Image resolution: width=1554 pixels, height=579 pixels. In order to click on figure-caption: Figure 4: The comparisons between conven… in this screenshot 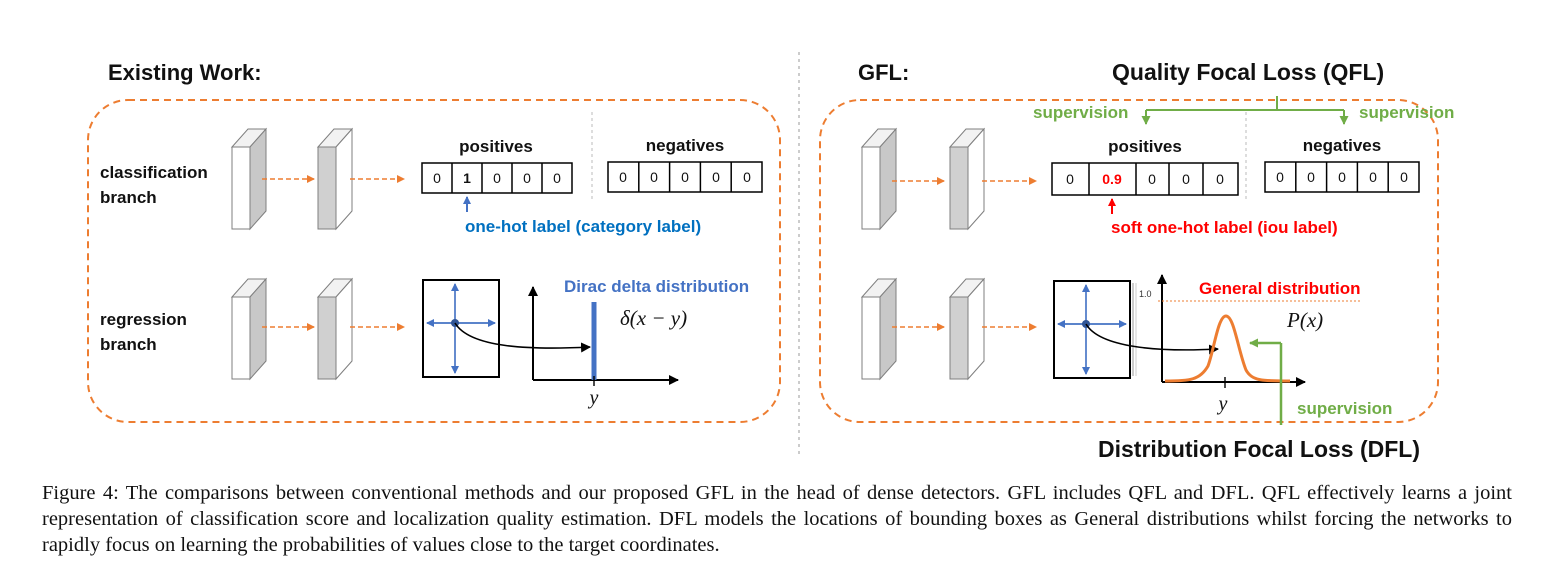, I will do `click(777, 519)`.